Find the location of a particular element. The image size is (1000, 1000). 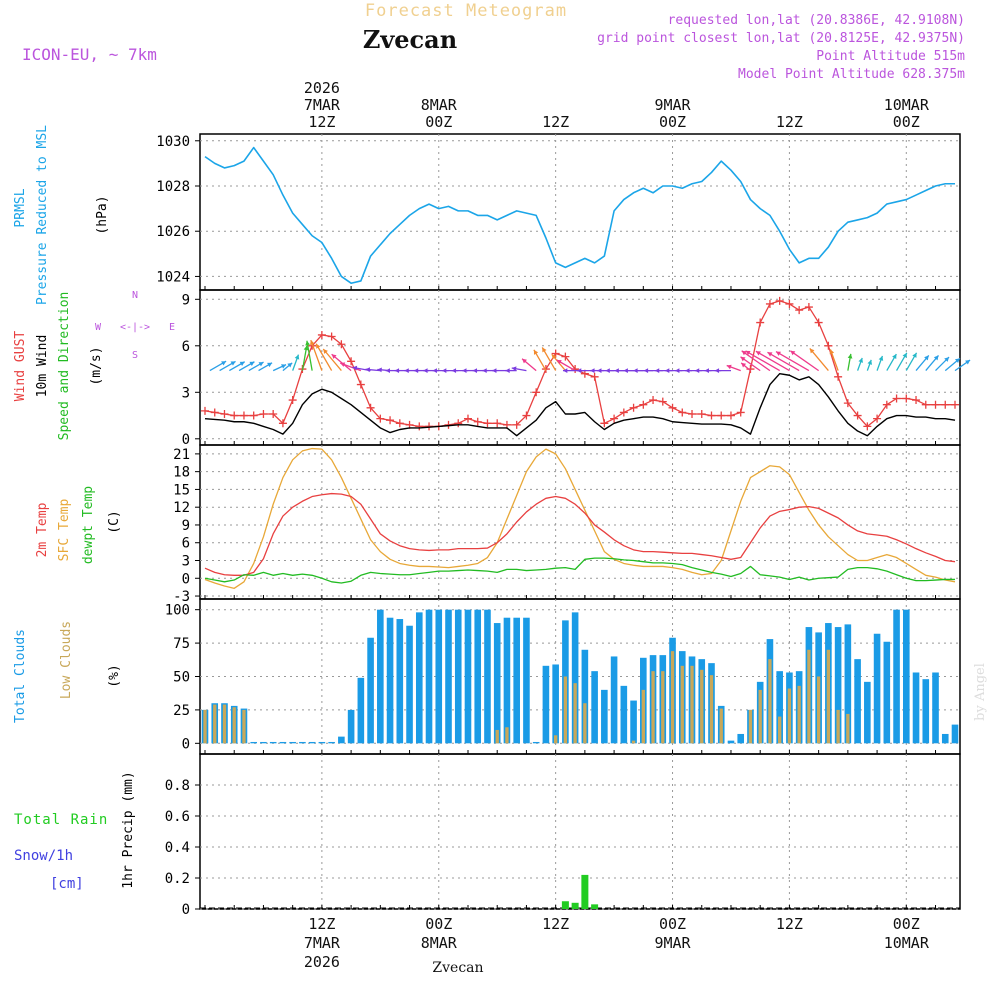

temperature-ytick-label: 9 is located at coordinates (186, 526).